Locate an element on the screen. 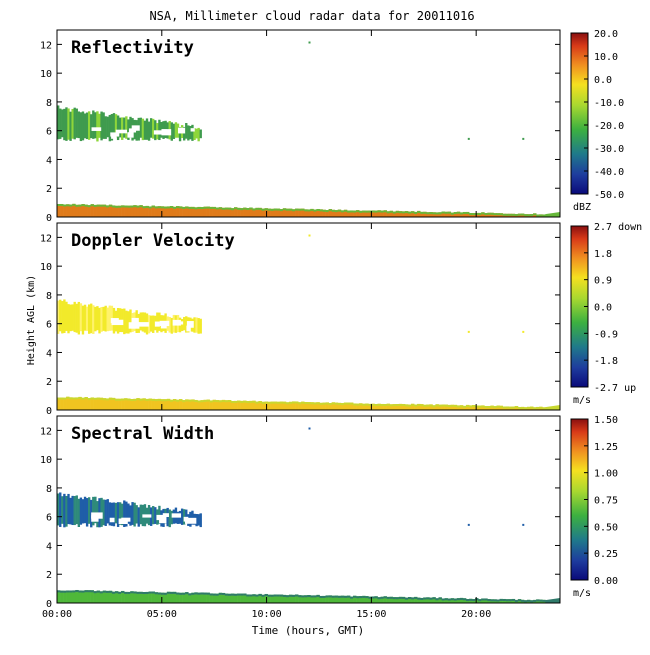  colorbar-unit: m/s is located at coordinates (582, 400).